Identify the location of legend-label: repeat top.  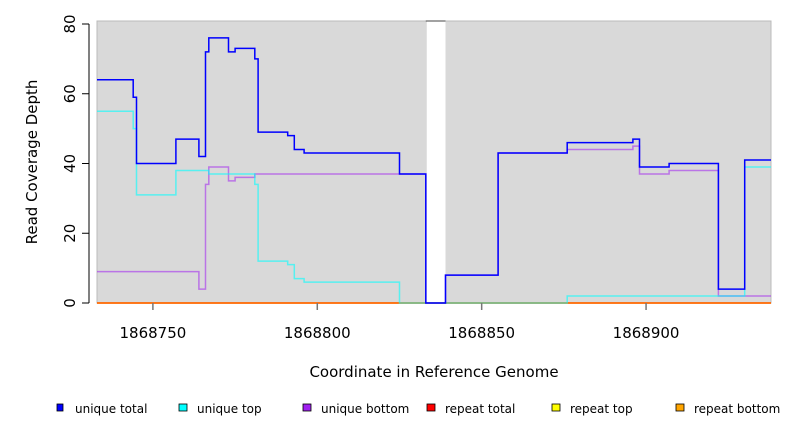
(601, 409).